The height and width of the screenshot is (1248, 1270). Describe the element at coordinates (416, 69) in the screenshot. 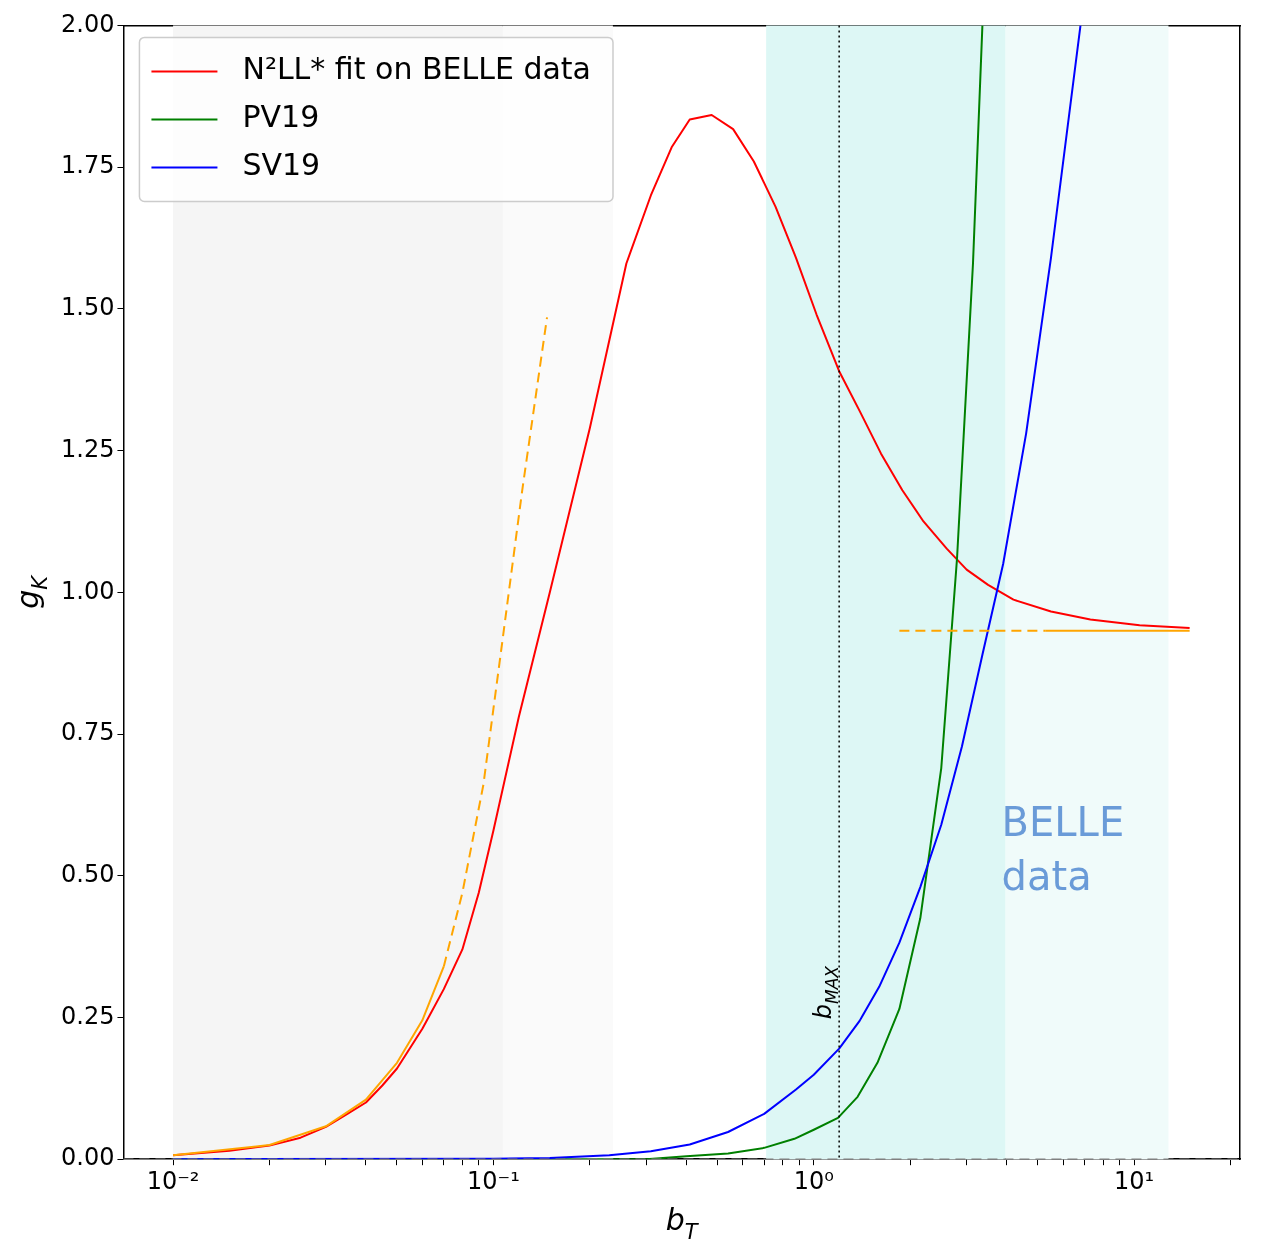

I see `legend-label: N²LL* fit on BELLE data` at that location.